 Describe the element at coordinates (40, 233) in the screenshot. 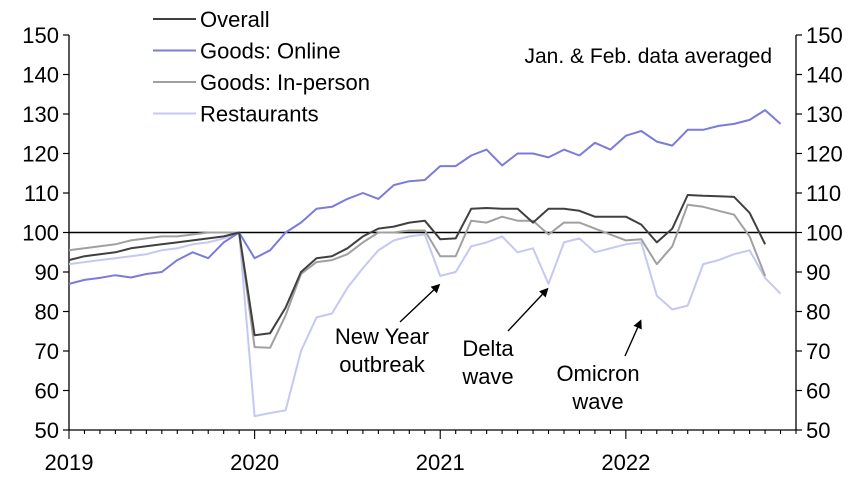

I see `y-tick-label-left: 100` at that location.